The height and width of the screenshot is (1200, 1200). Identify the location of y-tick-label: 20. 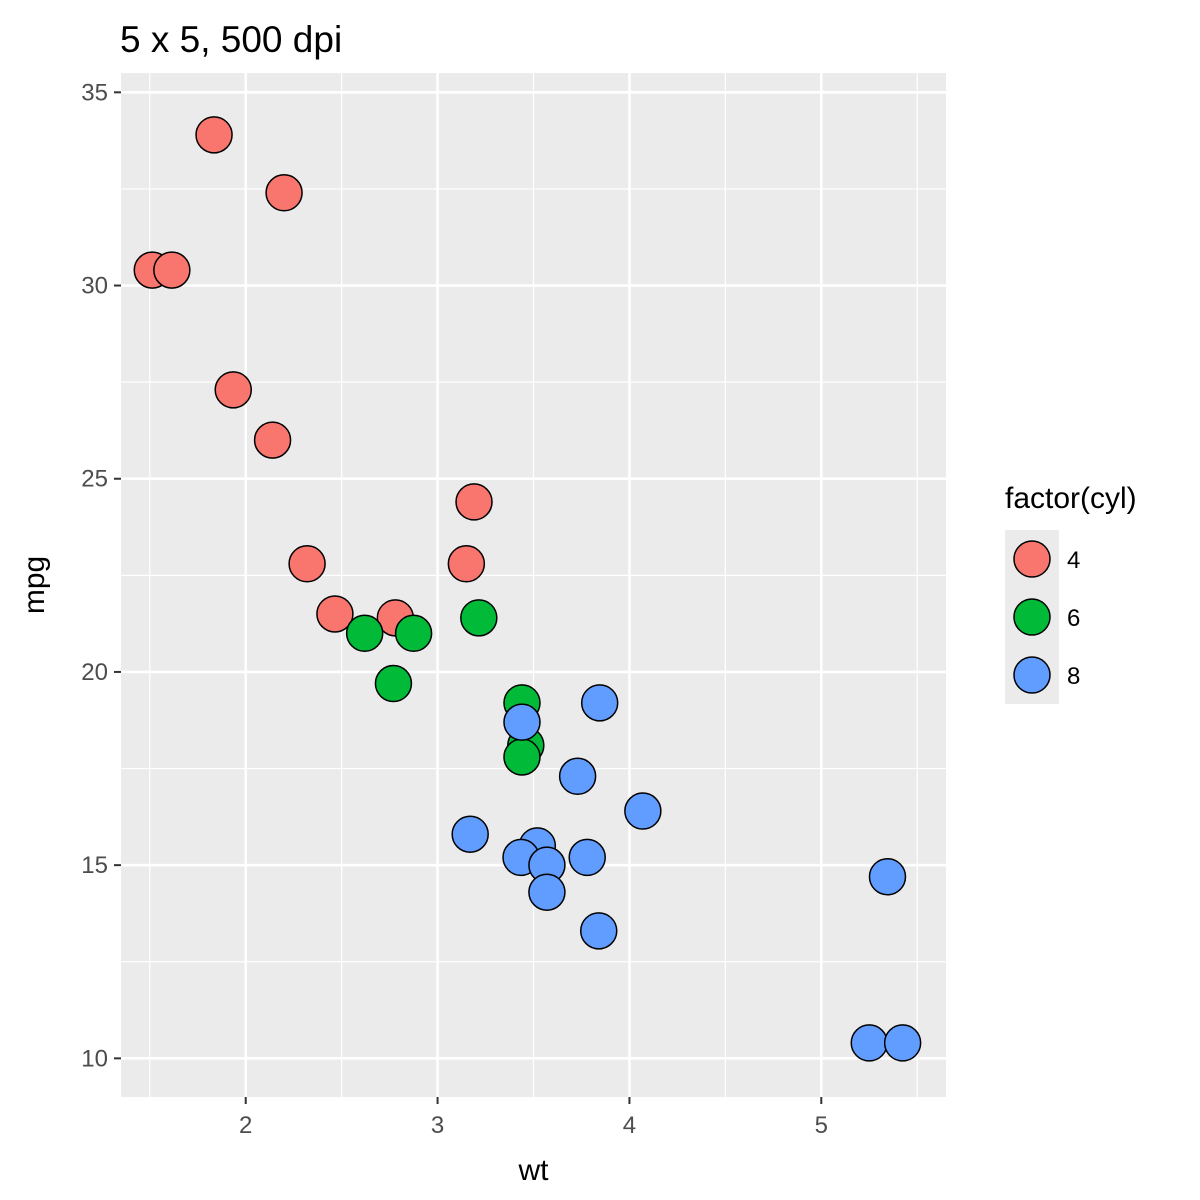
(94, 672).